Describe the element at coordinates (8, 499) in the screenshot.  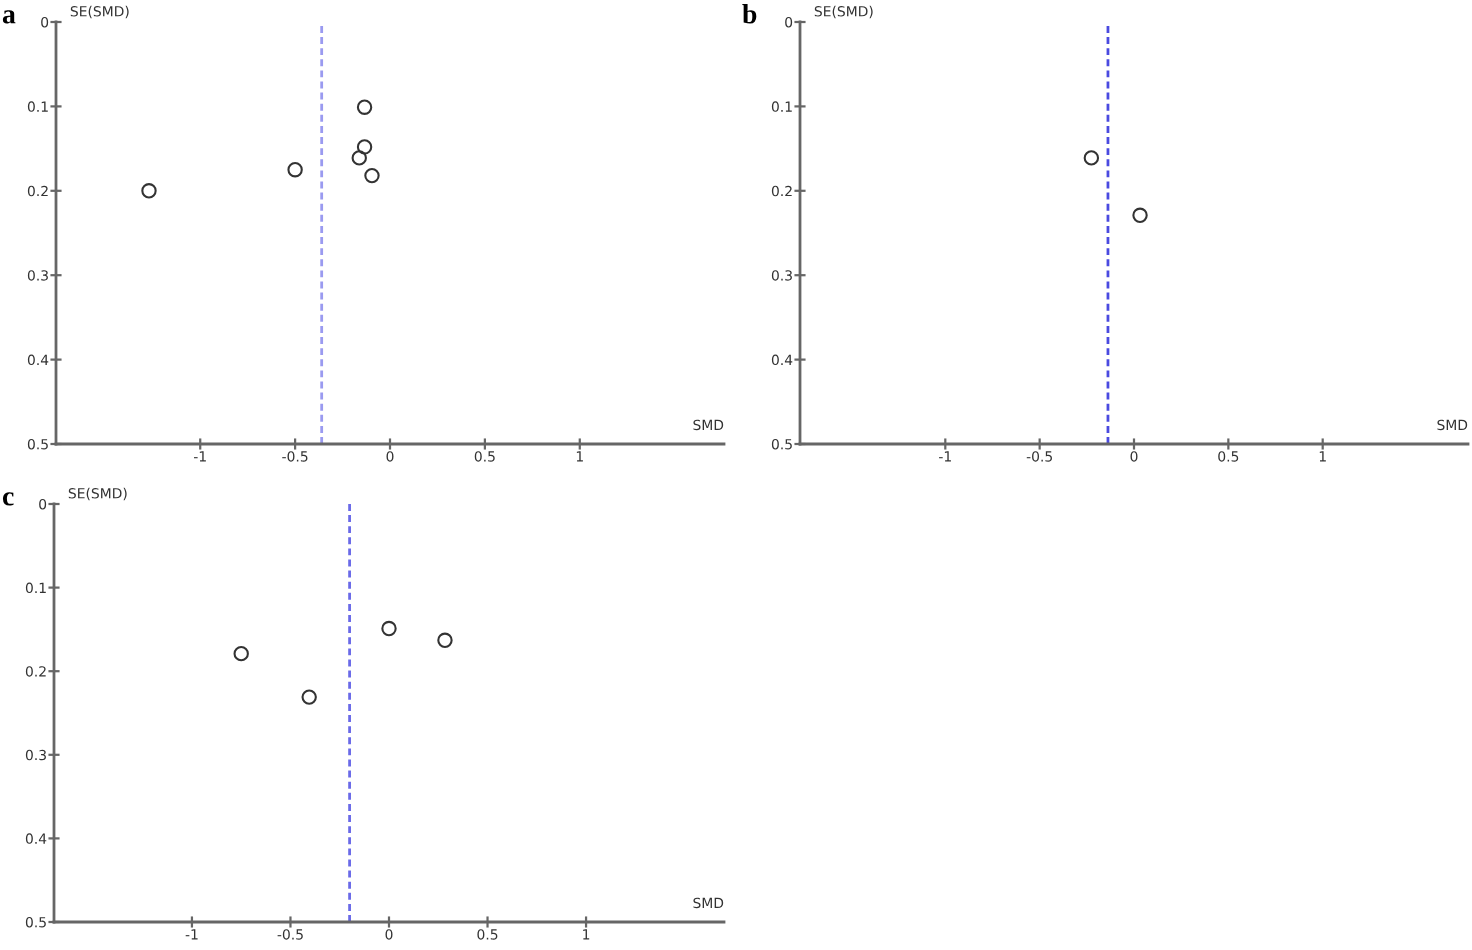
I see `chart-title: c` at that location.